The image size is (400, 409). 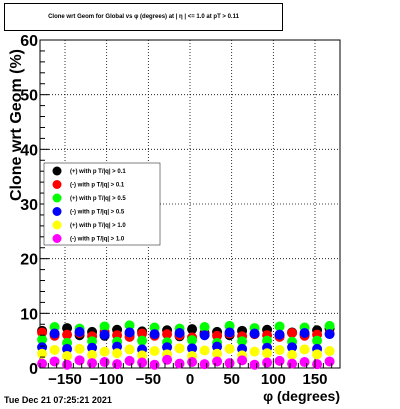 What do you see at coordinates (29, 314) in the screenshot?
I see `y-tick-label-1: 10` at bounding box center [29, 314].